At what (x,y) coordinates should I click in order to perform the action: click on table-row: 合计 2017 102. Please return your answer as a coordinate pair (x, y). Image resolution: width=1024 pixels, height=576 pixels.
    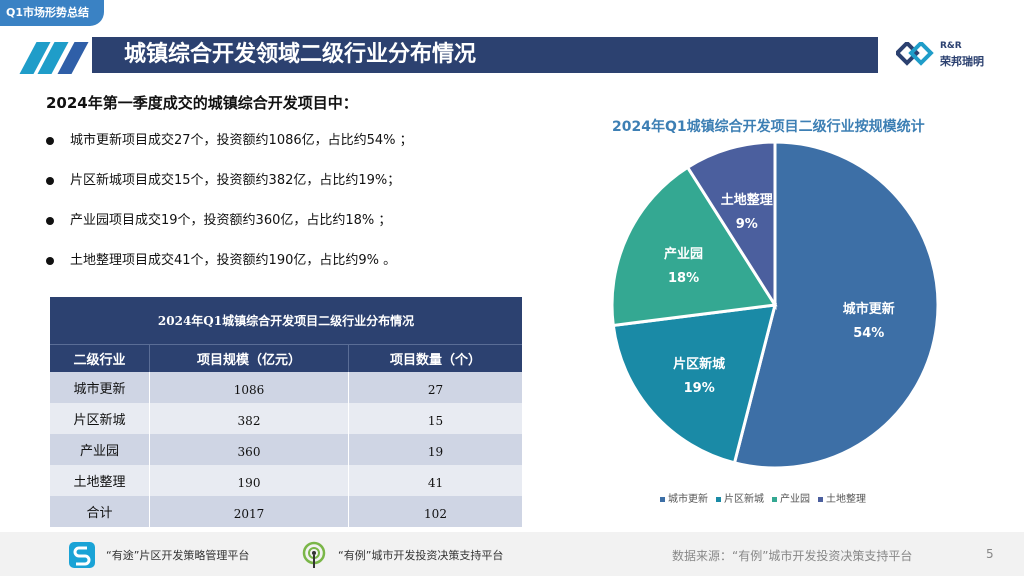
    Looking at the image, I should click on (286, 511).